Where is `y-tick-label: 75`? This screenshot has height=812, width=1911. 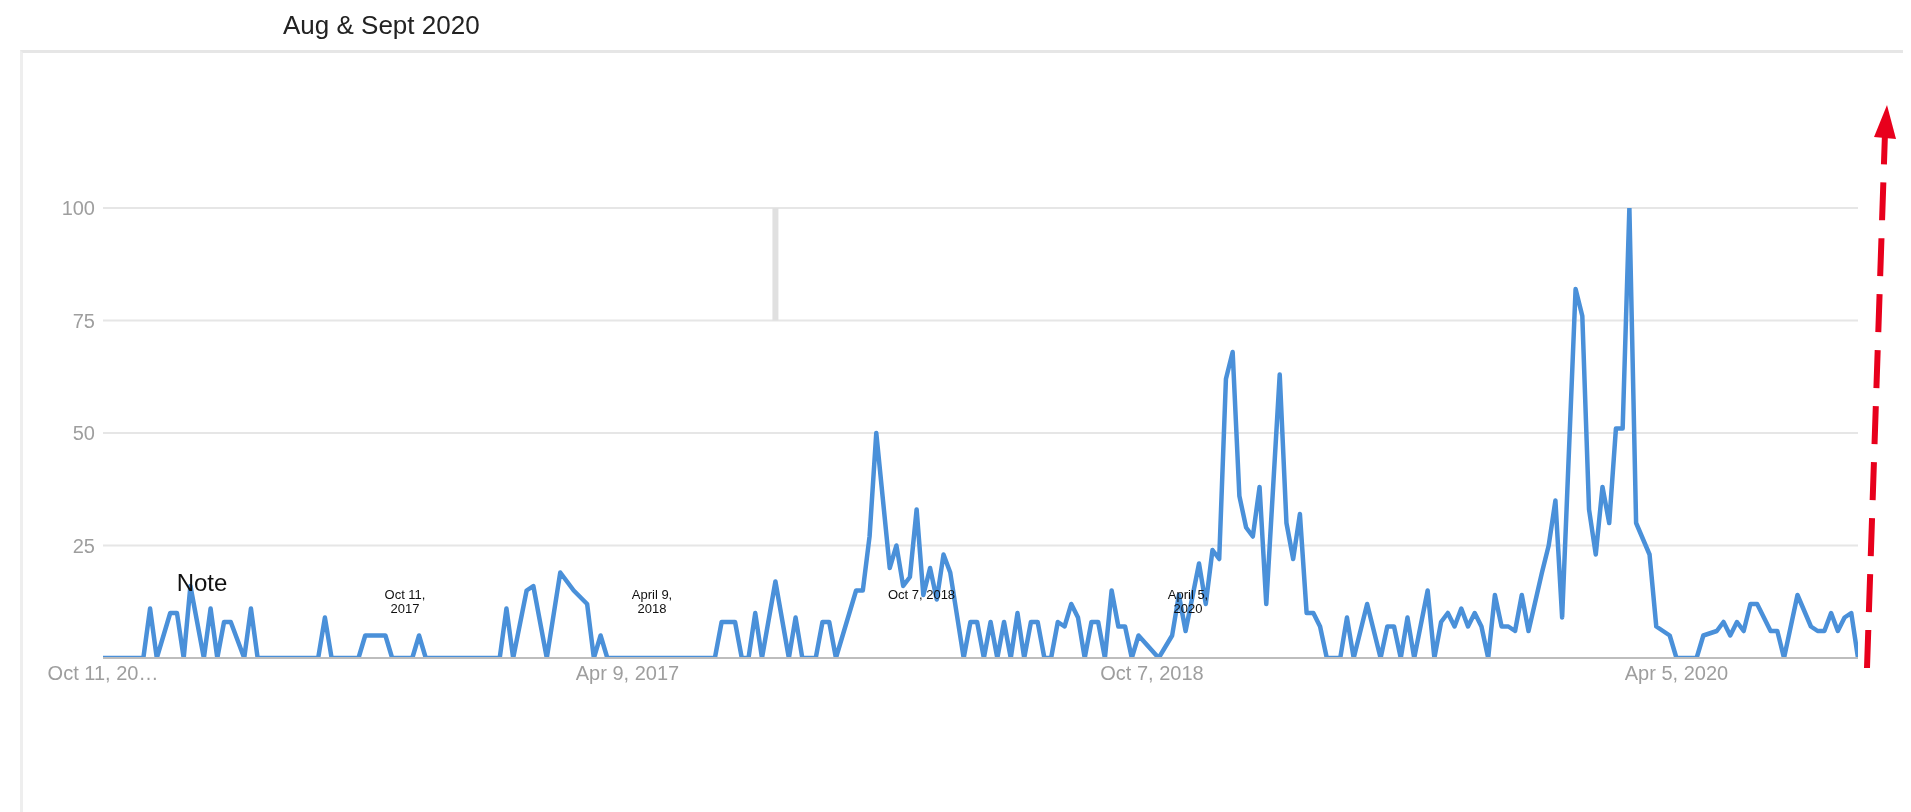
y-tick-label: 75 is located at coordinates (83, 320).